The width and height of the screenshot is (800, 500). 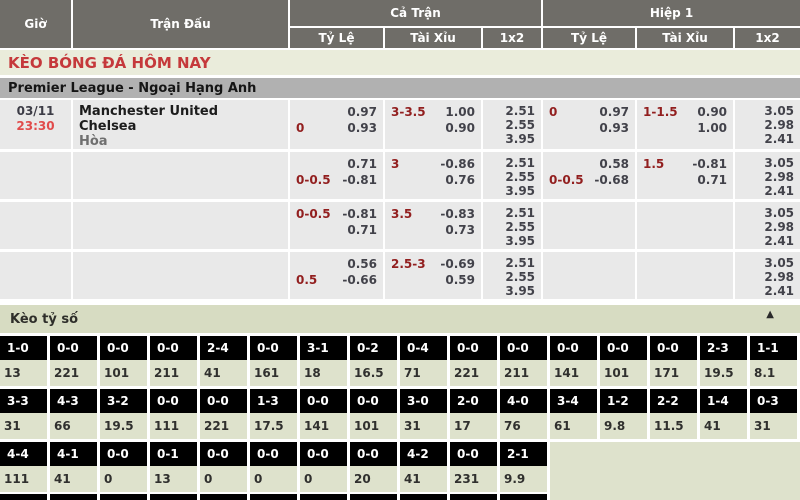 What do you see at coordinates (513, 39) in the screenshot?
I see `subheader-ft-1x2: 1x2` at bounding box center [513, 39].